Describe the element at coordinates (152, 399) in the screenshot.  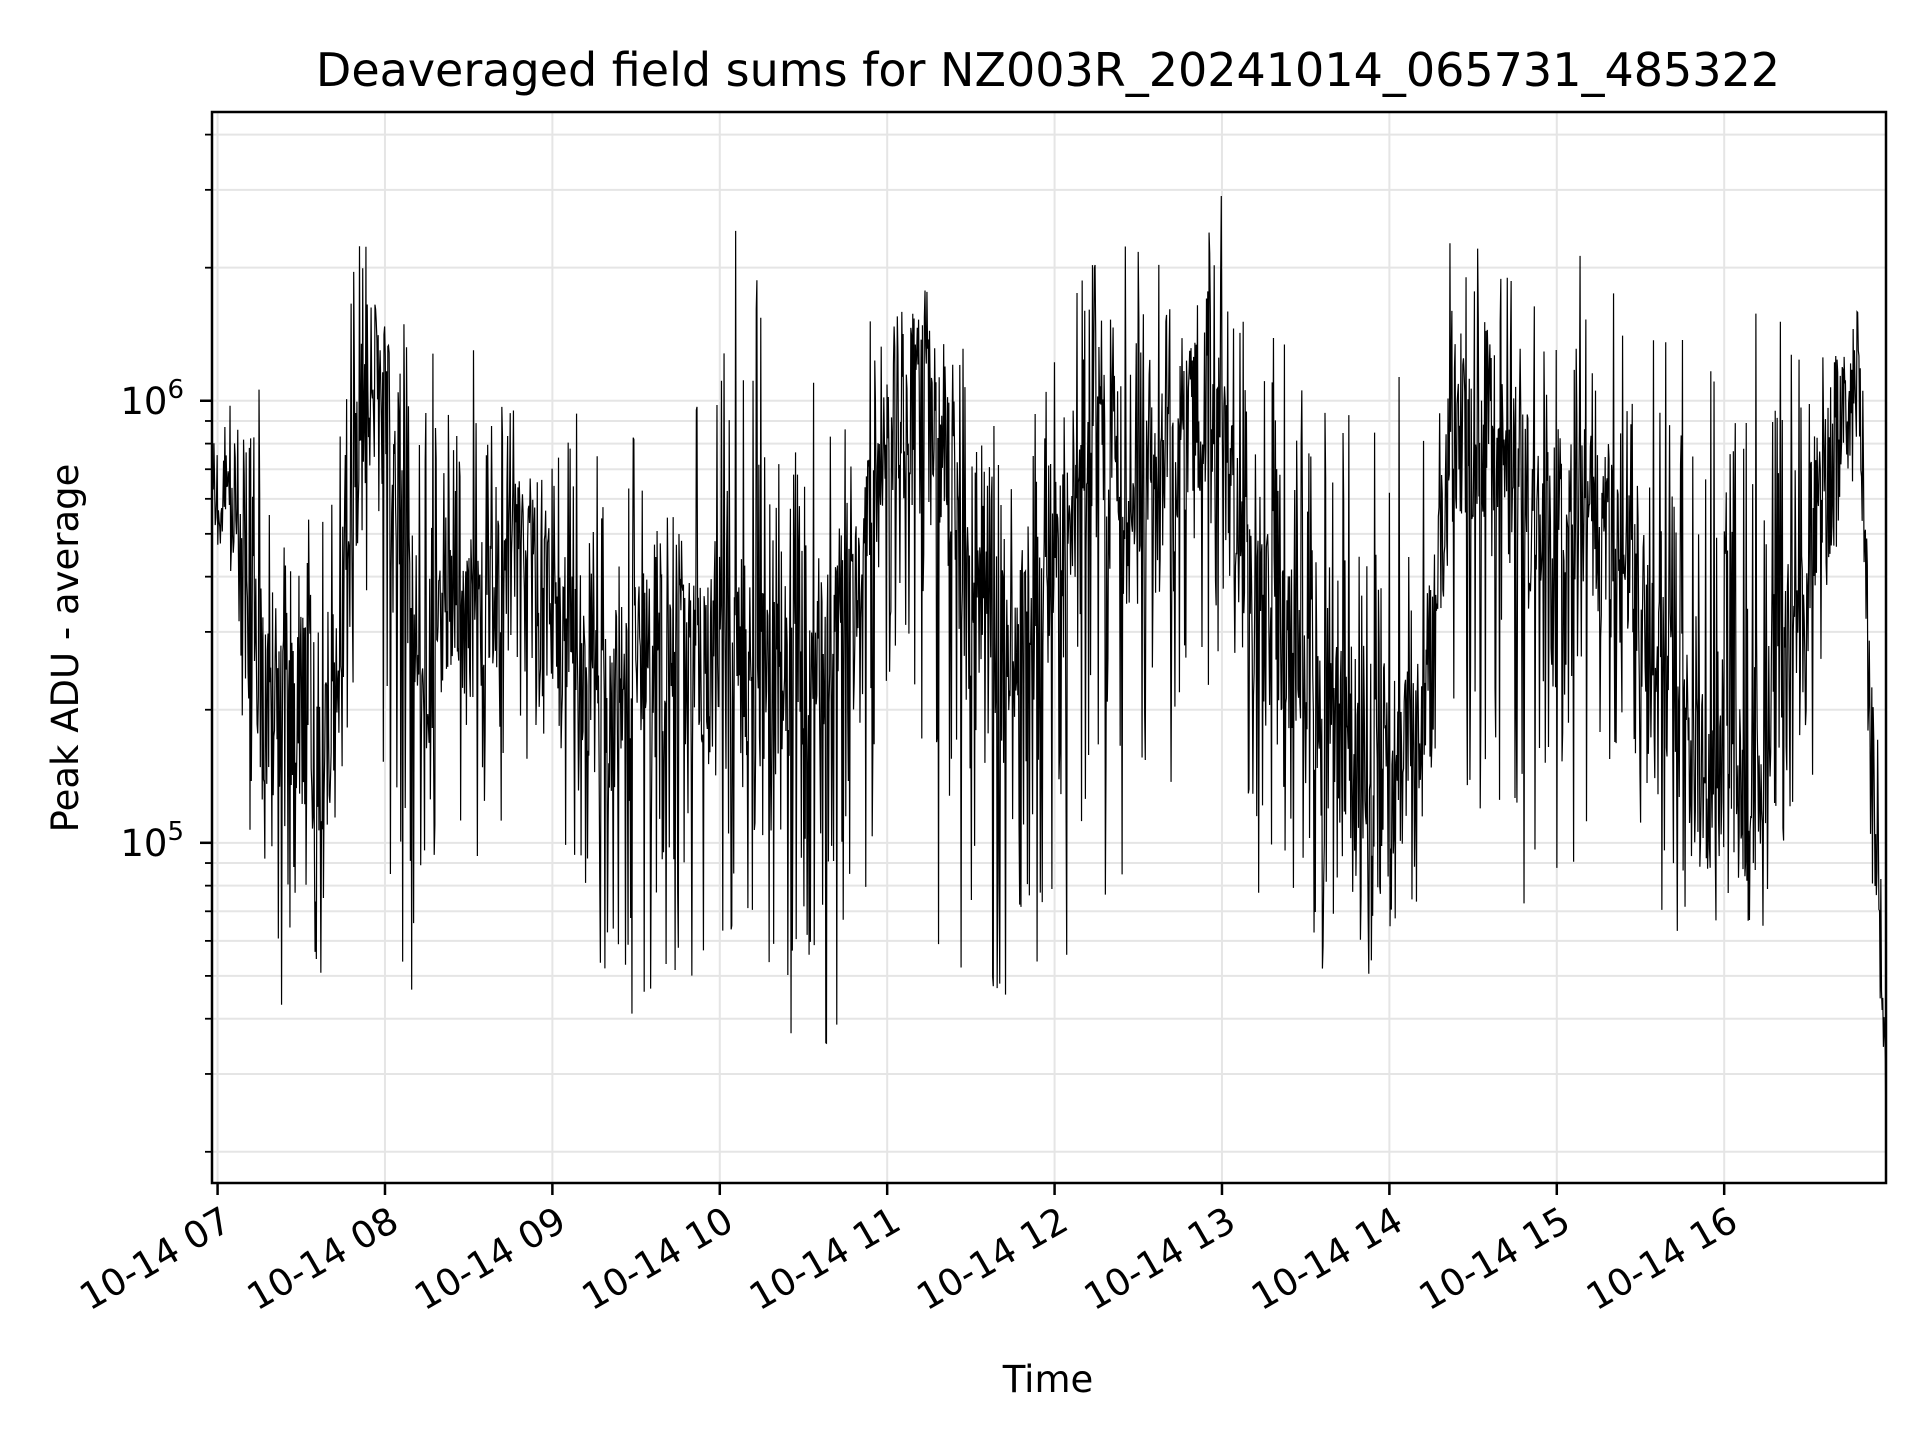
I see `y-tick-label: 106` at that location.